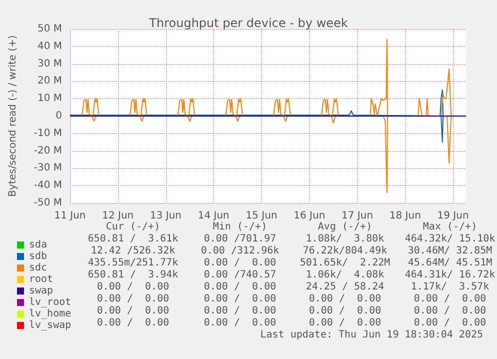  What do you see at coordinates (38, 256) in the screenshot?
I see `legend-label: sdb` at bounding box center [38, 256].